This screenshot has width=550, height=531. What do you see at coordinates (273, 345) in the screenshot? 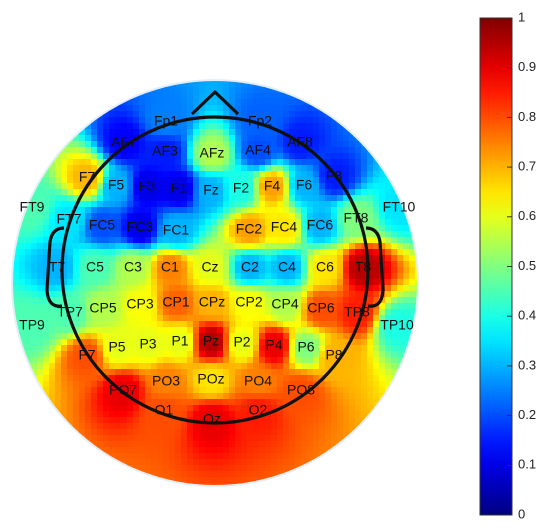
I see `electrode-label-p4: P4` at bounding box center [273, 345].